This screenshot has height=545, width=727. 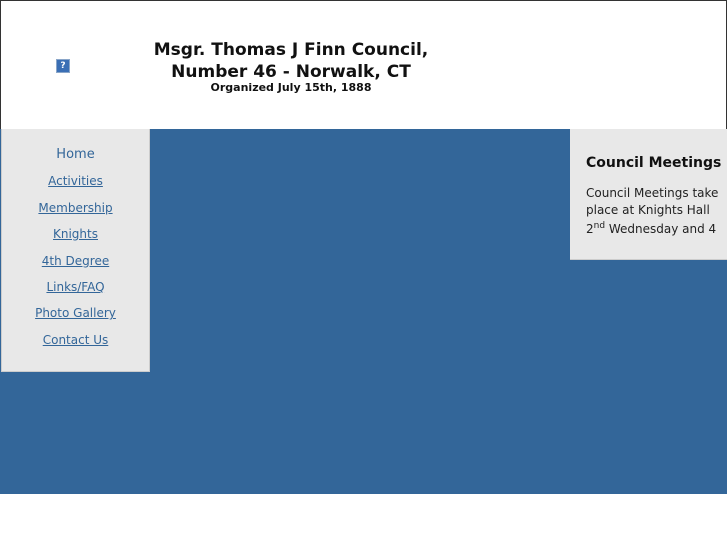 I want to click on broken-image-icon: ?, so click(x=63, y=66).